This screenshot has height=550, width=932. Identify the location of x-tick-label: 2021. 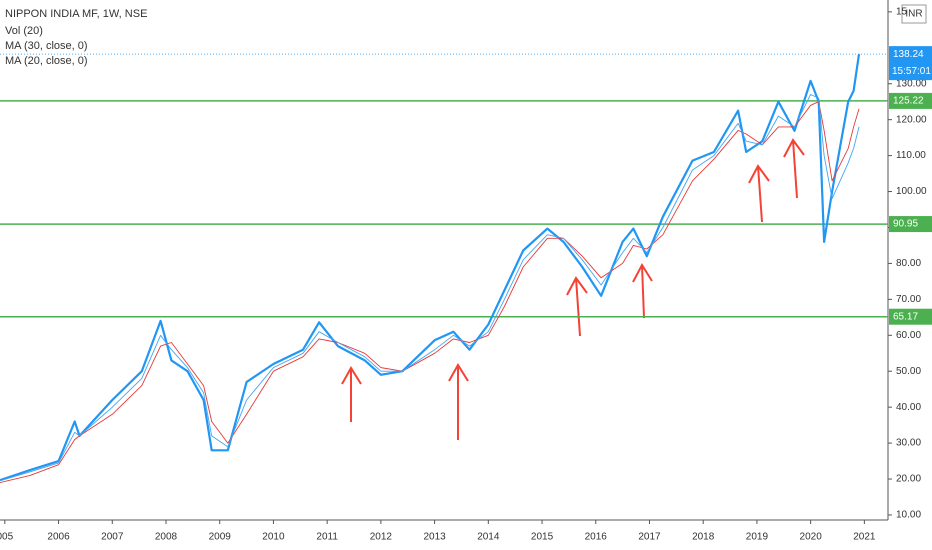
(864, 537).